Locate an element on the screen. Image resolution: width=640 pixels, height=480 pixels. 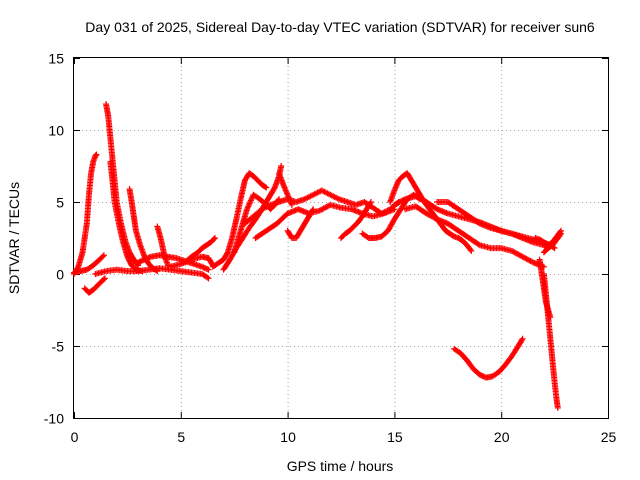
y-axis-label: SDTVAR / TECUs is located at coordinates (14, 238).